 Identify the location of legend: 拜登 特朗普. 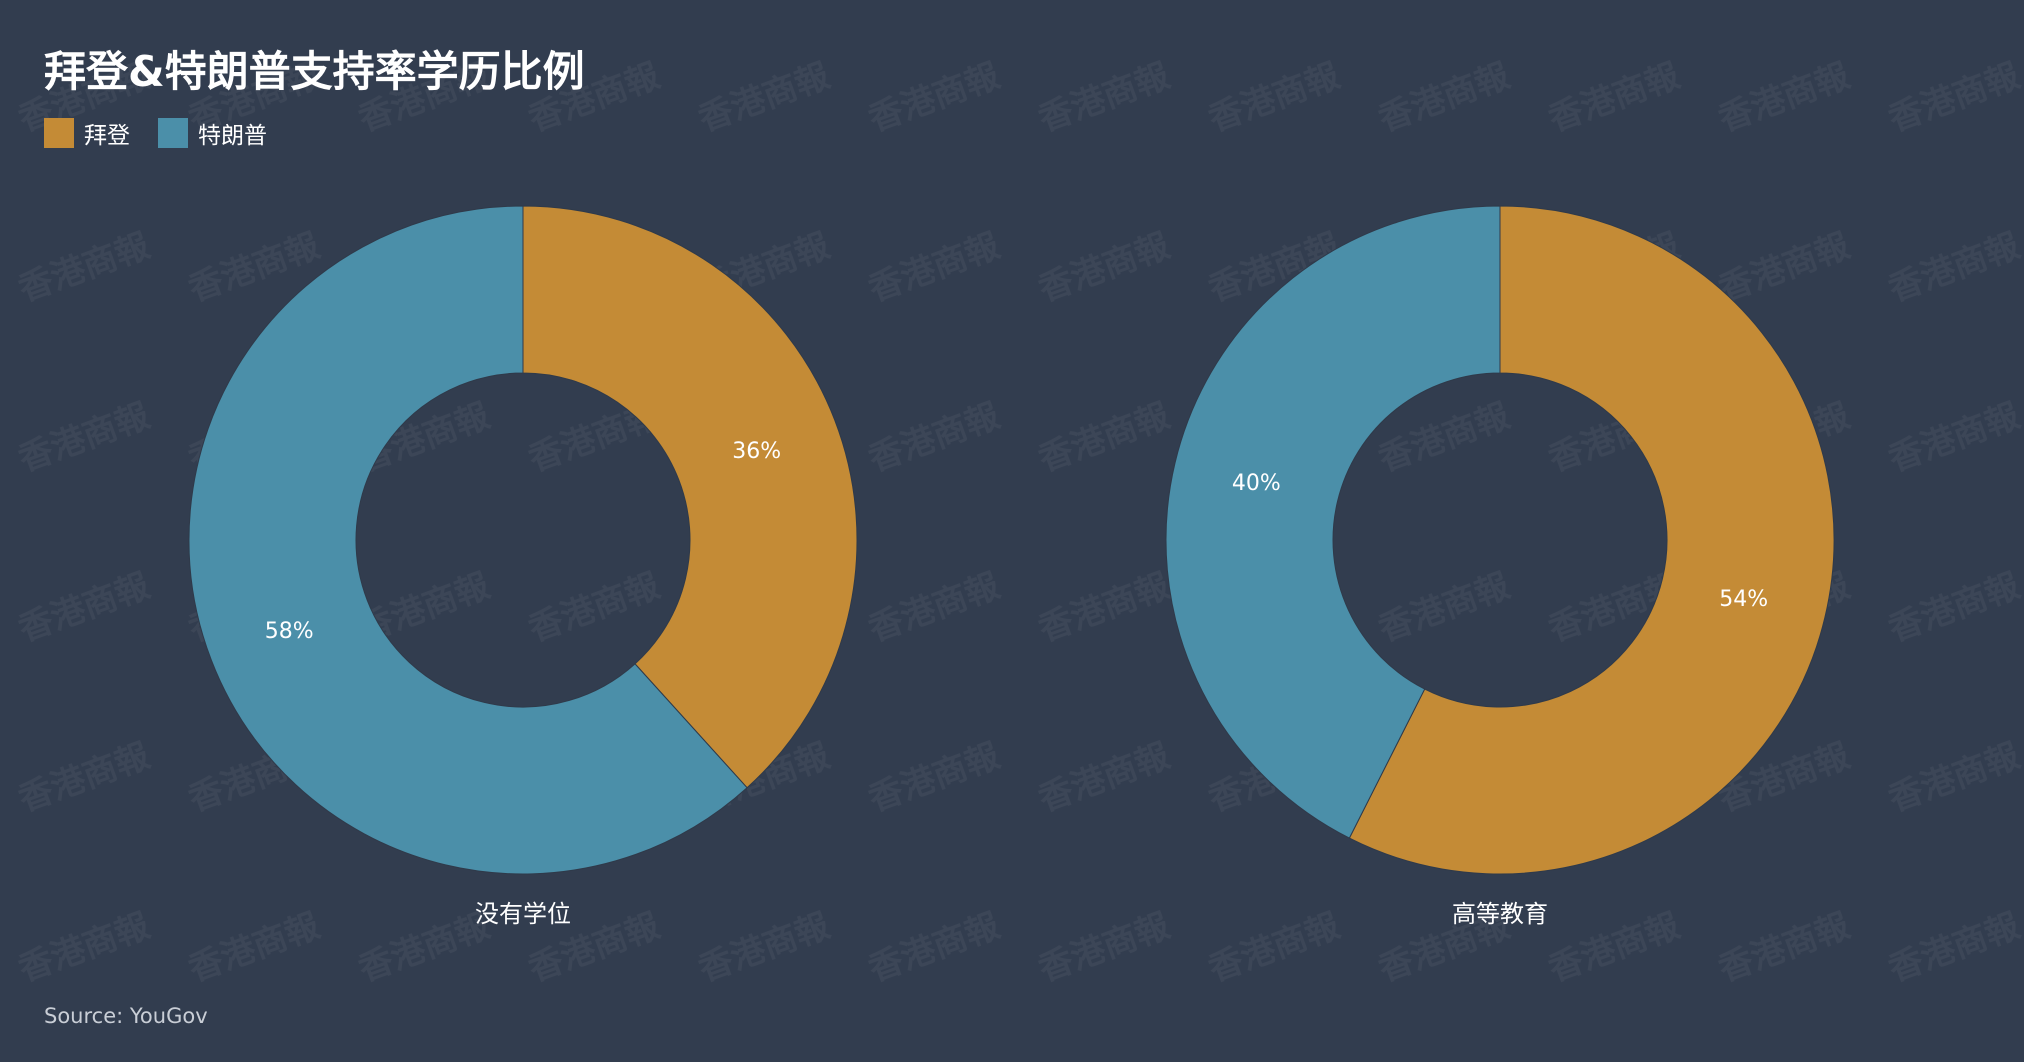
(169, 133).